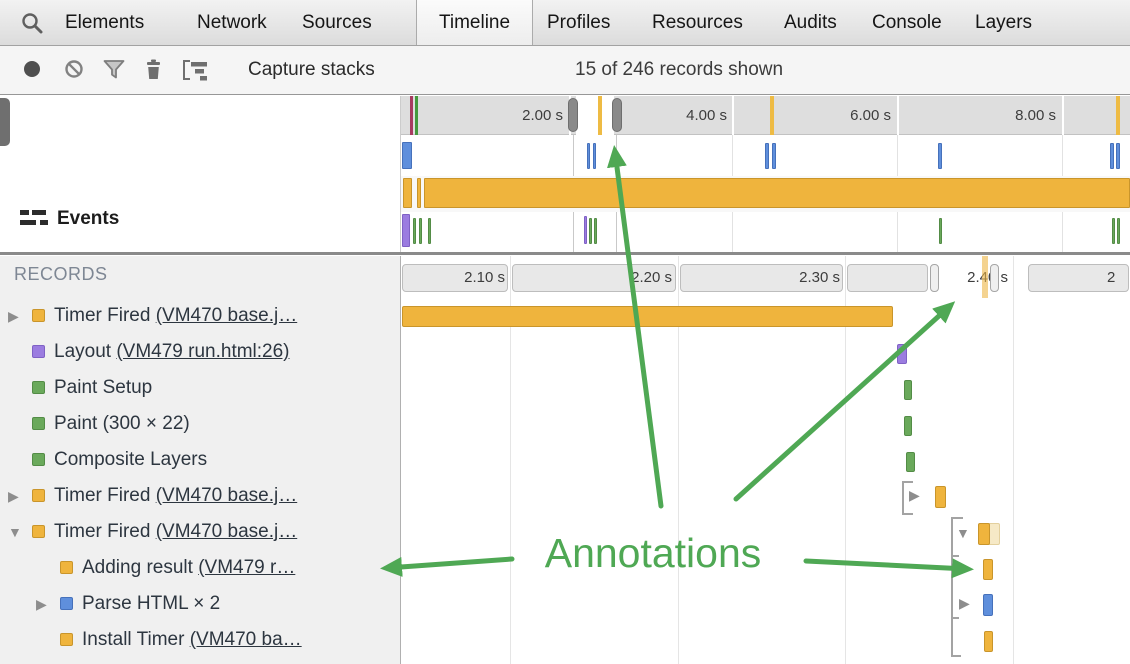 The image size is (1130, 664). What do you see at coordinates (910, 462) in the screenshot?
I see `record-bar-composite-layers` at bounding box center [910, 462].